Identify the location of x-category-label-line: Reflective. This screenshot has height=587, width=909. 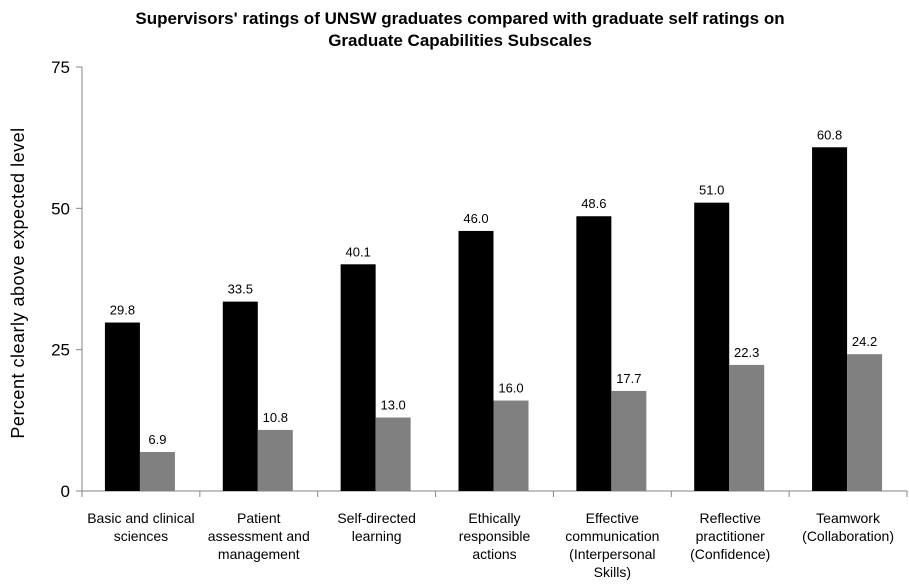
(730, 518).